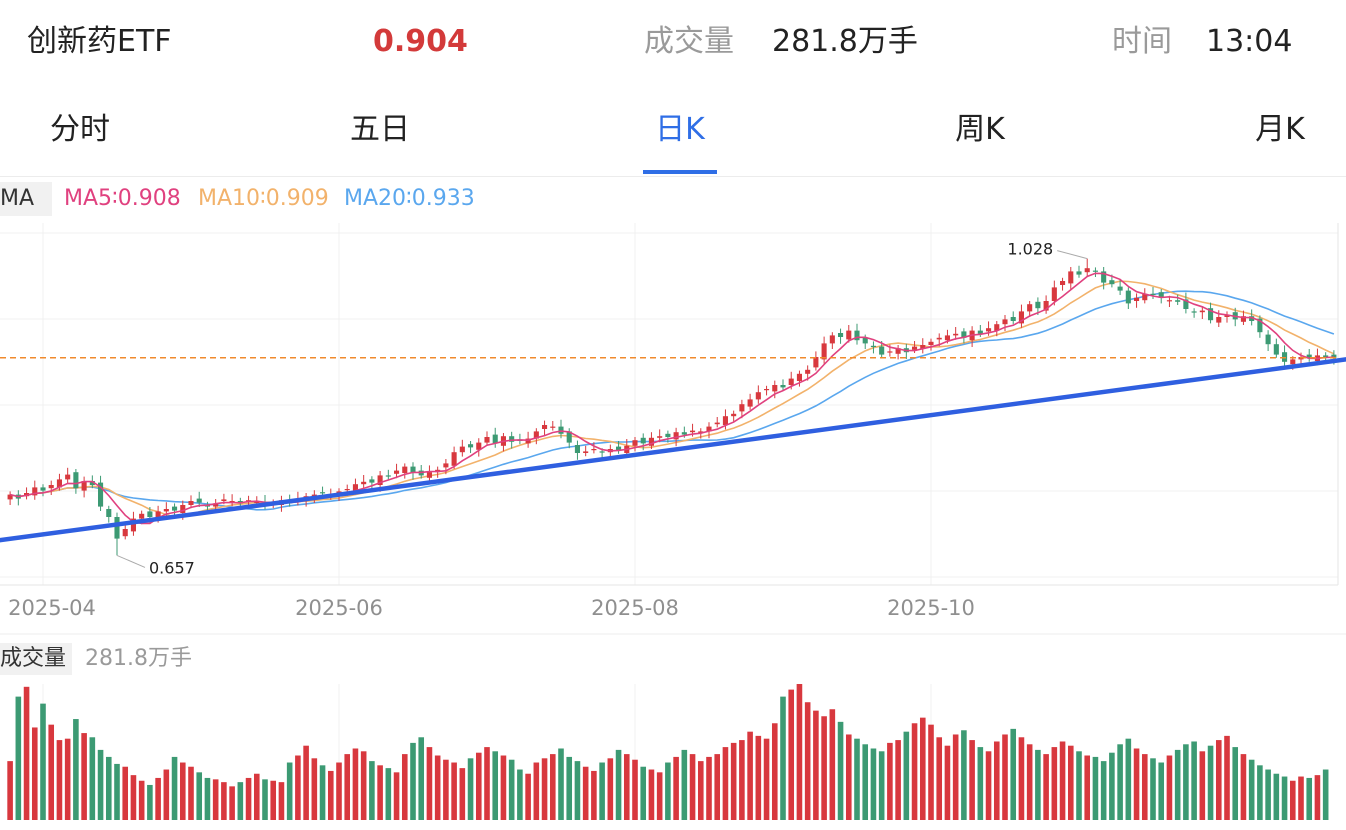  Describe the element at coordinates (26, 199) in the screenshot. I see `indicator-selector: MA` at that location.